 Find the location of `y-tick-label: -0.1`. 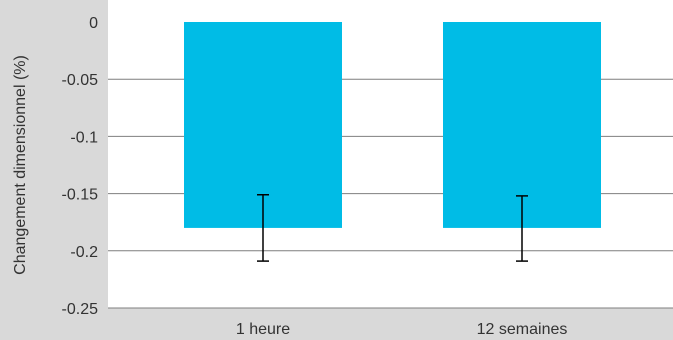

y-tick-label: -0.1 is located at coordinates (84, 137).